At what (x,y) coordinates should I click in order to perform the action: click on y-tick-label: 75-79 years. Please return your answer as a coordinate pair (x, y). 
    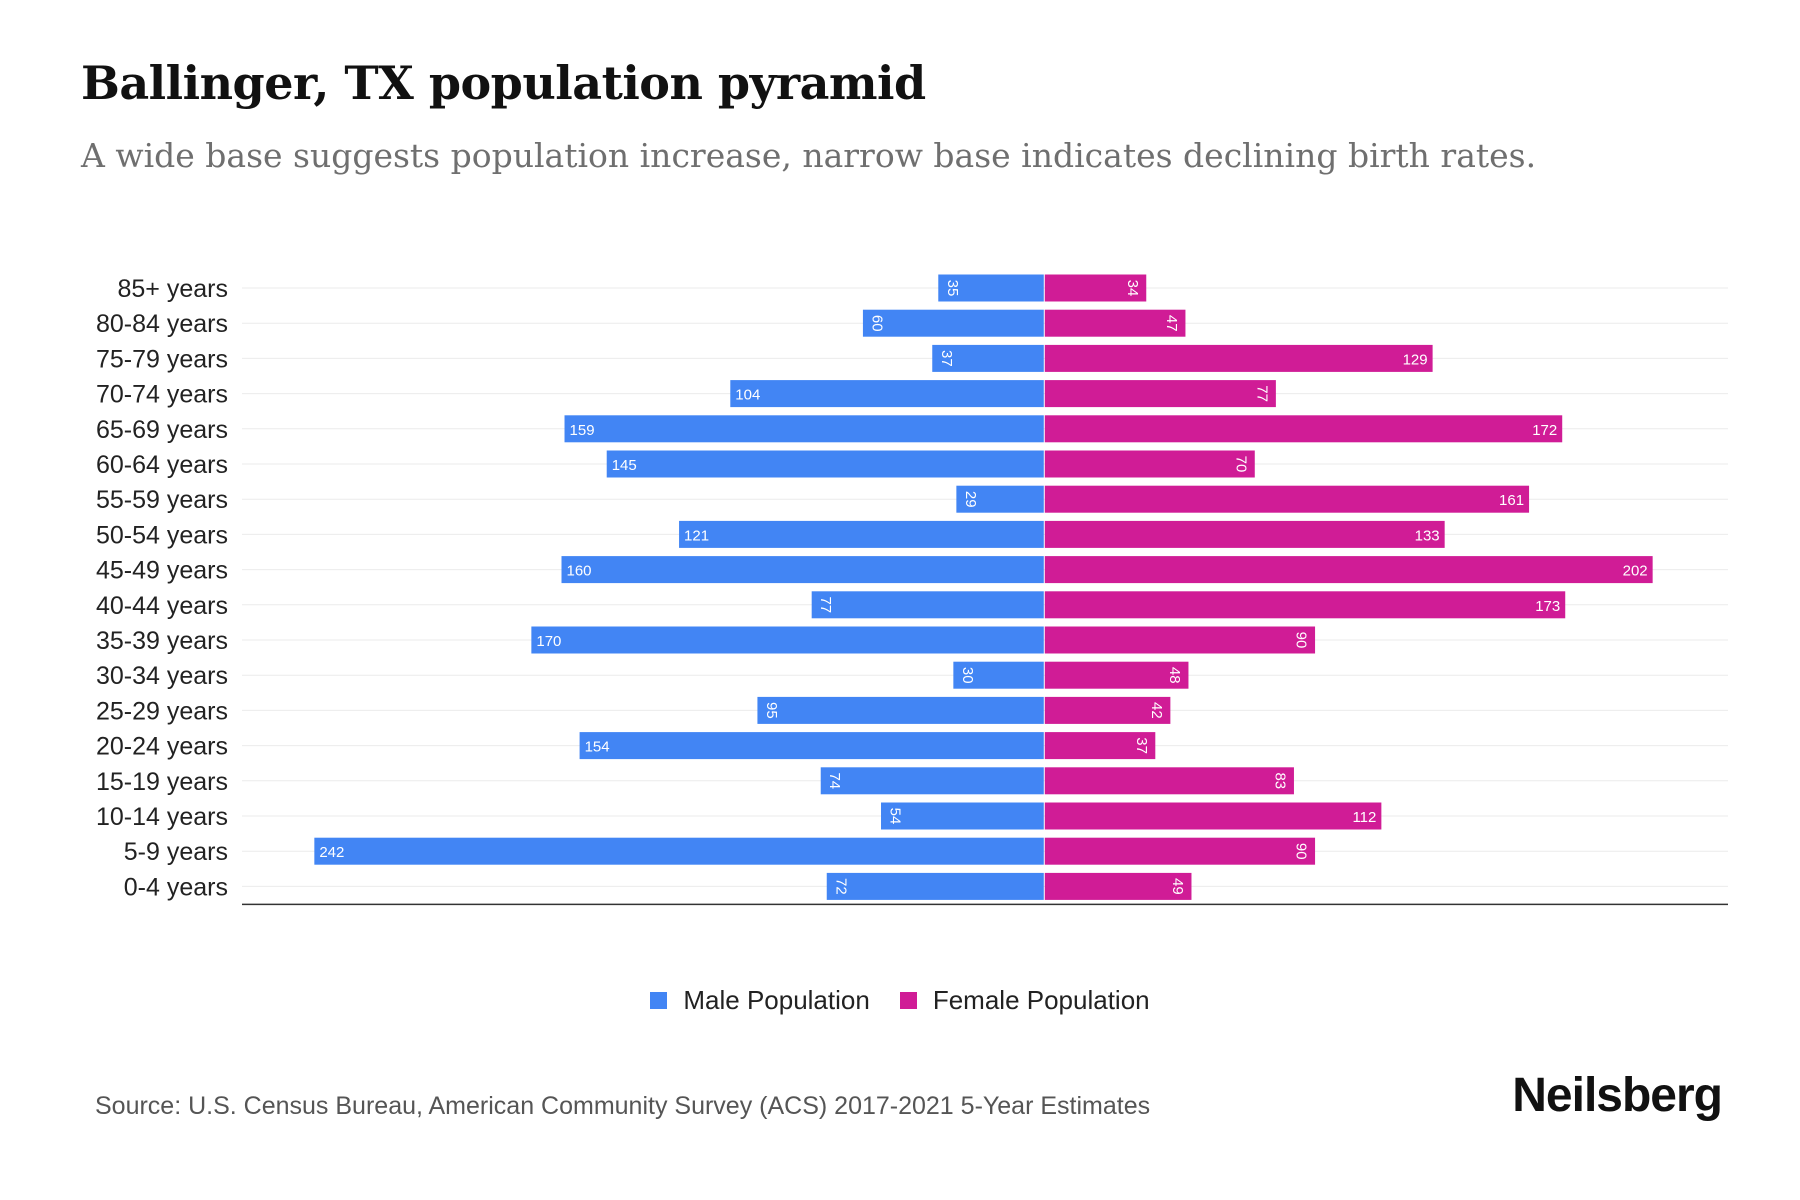
    Looking at the image, I should click on (162, 359).